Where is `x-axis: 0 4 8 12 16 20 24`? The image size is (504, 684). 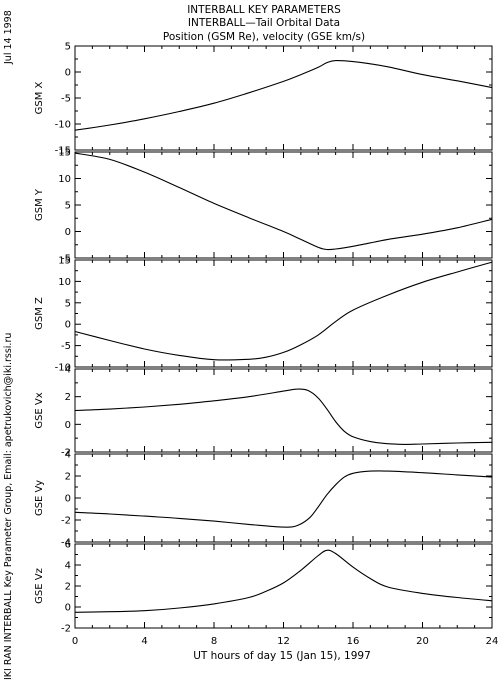
x-axis: 0 4 8 12 16 20 24 is located at coordinates (285, 641).